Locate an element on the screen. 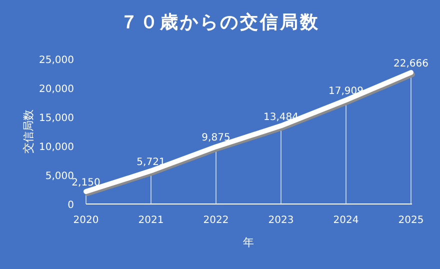 This screenshot has width=440, height=269. x-tick-label: 2020 is located at coordinates (86, 220).